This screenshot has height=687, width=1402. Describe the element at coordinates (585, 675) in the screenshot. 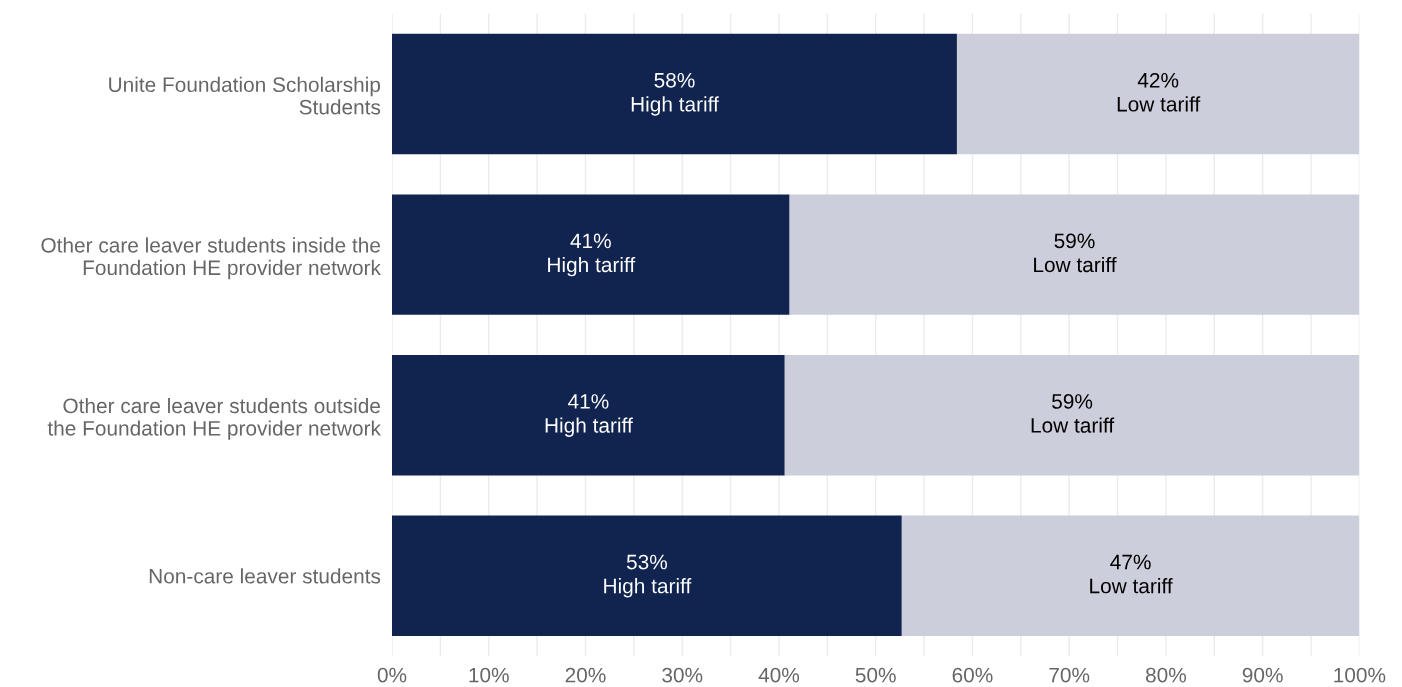

I see `x-tick-label: 20%` at that location.